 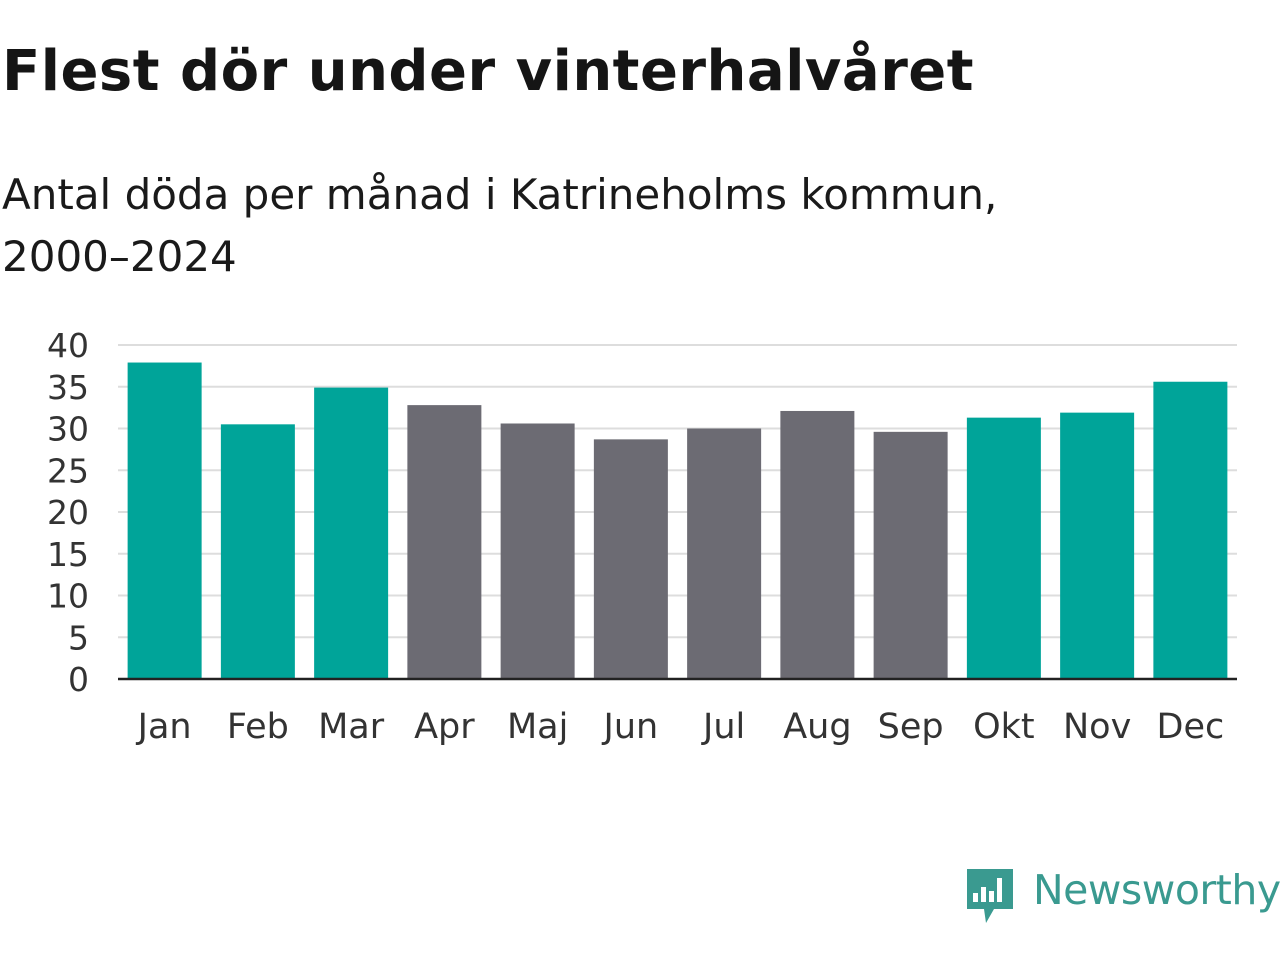 What do you see at coordinates (164, 727) in the screenshot?
I see `x-tick-label: Jan` at bounding box center [164, 727].